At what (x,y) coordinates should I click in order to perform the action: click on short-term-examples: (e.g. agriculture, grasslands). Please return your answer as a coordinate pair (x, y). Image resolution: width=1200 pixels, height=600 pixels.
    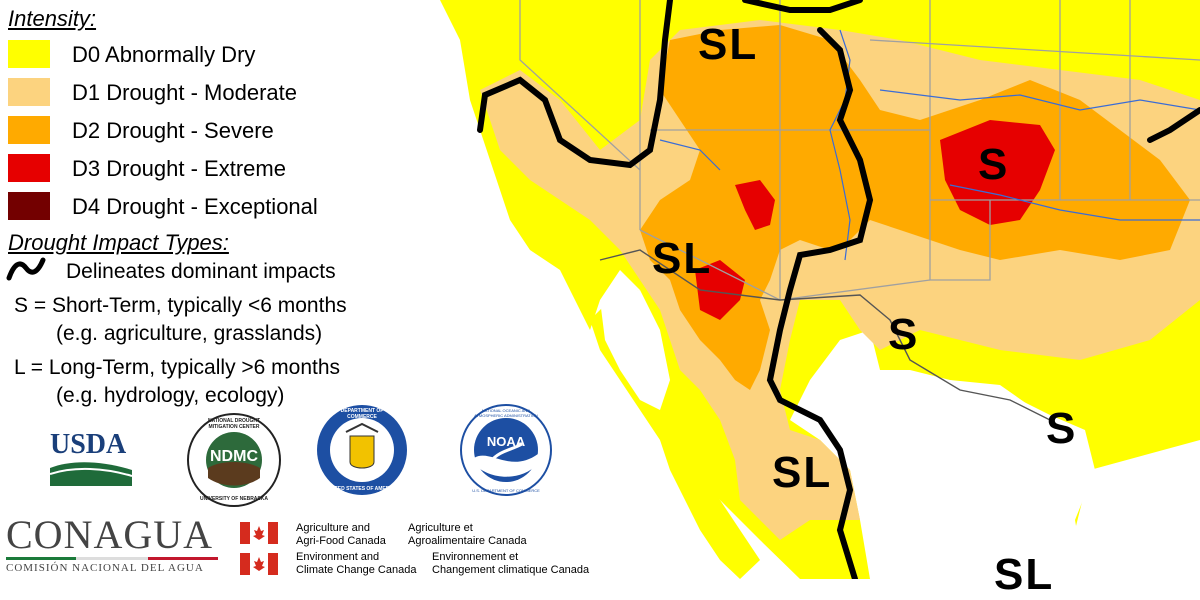
    Looking at the image, I should click on (189, 333).